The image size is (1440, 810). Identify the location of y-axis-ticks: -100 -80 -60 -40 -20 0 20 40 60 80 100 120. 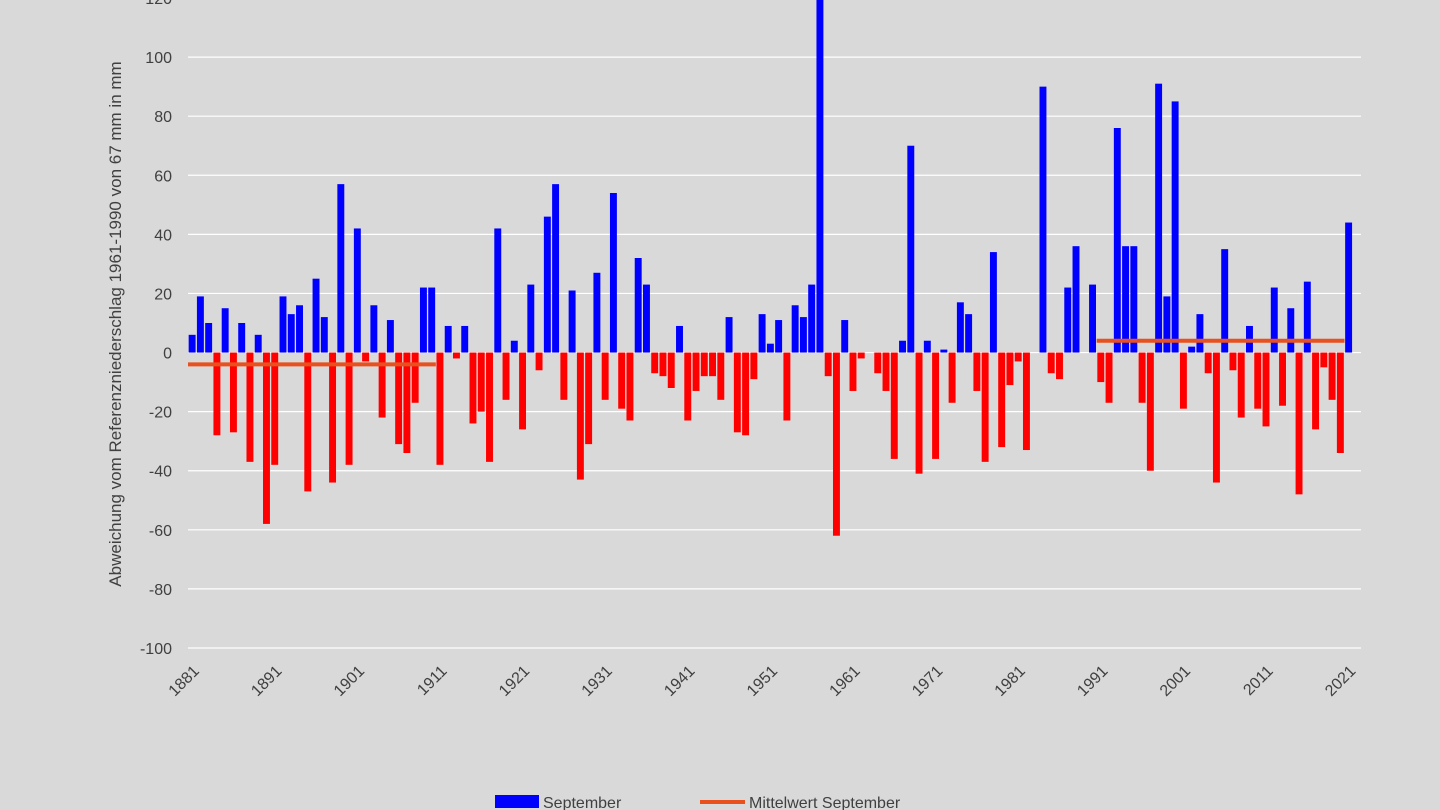
(156, 329).